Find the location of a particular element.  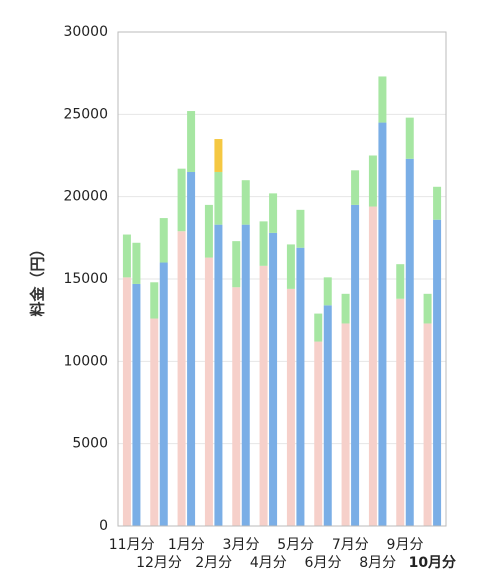

x-category-label: 7月分 is located at coordinates (350, 545).